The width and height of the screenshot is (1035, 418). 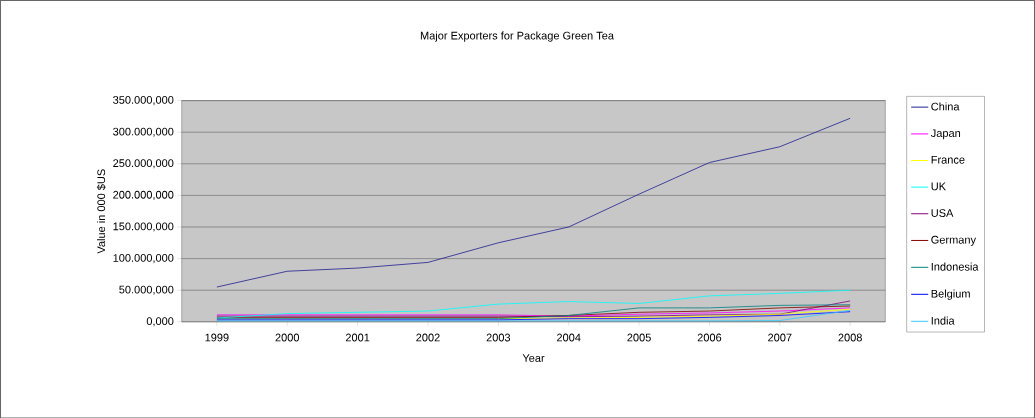 What do you see at coordinates (517, 36) in the screenshot?
I see `chart-title: Major Exporters for Package Green Tea` at bounding box center [517, 36].